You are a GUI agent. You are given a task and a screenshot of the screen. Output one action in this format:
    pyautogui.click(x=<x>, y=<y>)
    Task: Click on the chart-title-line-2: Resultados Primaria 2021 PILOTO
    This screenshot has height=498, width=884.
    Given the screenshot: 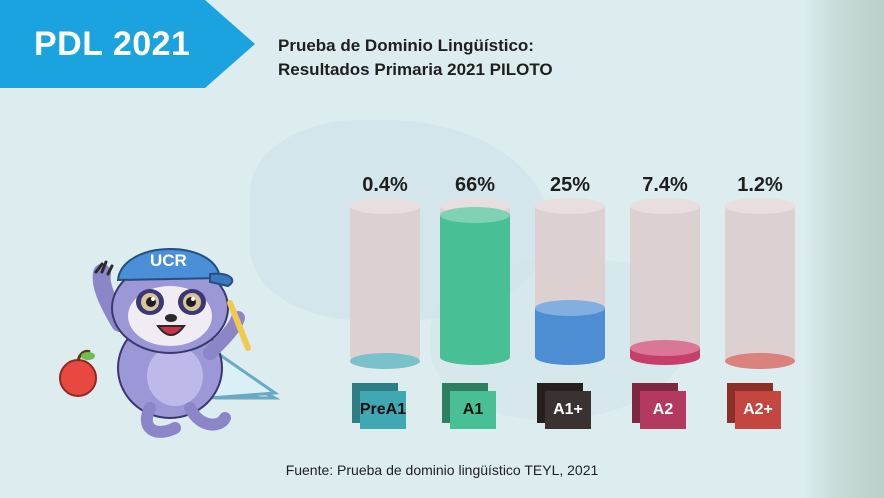 What is the action you would take?
    pyautogui.click(x=415, y=69)
    